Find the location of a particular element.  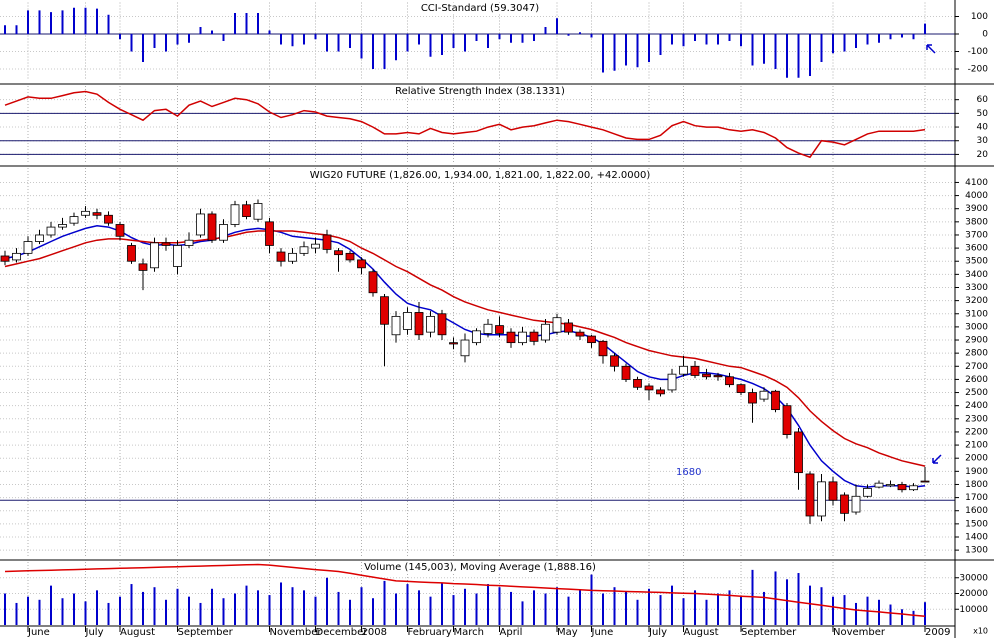

y-unit-label: x10 is located at coordinates (980, 631).